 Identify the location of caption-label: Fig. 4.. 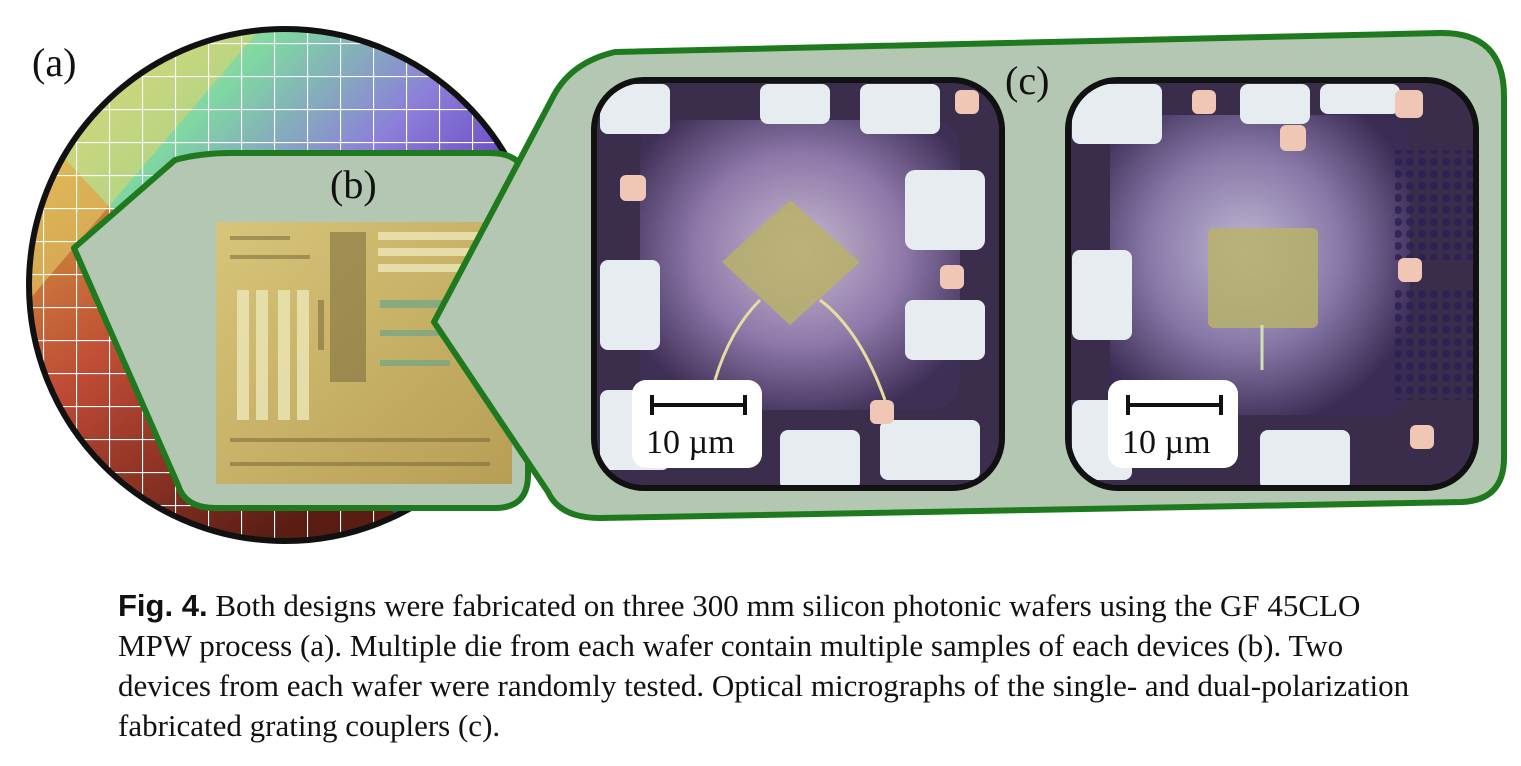
(163, 605).